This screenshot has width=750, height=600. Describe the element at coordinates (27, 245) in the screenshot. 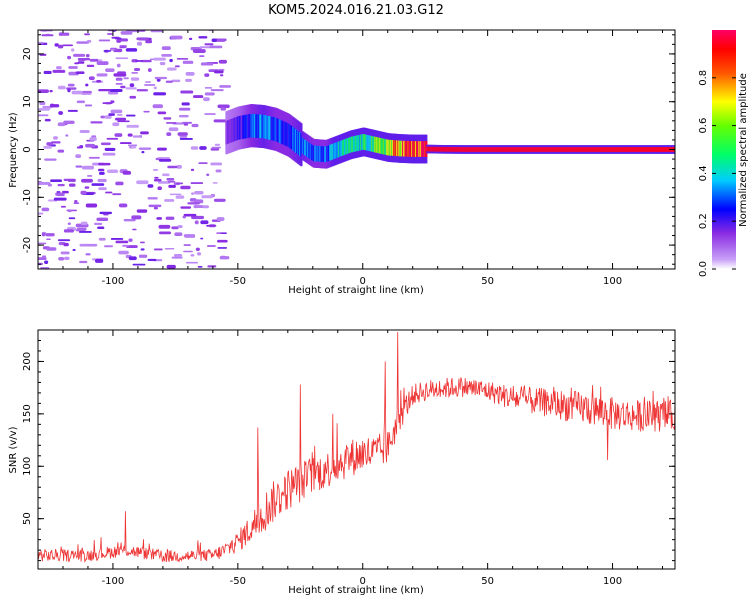

I see `spectrogram-ytick-label: -20` at that location.